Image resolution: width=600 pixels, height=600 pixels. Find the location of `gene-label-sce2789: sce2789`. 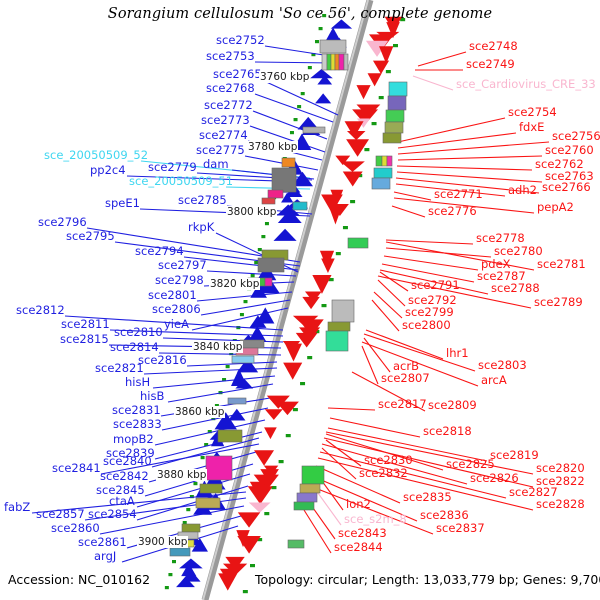

gene-label-sce2789: sce2789 is located at coordinates (558, 302).